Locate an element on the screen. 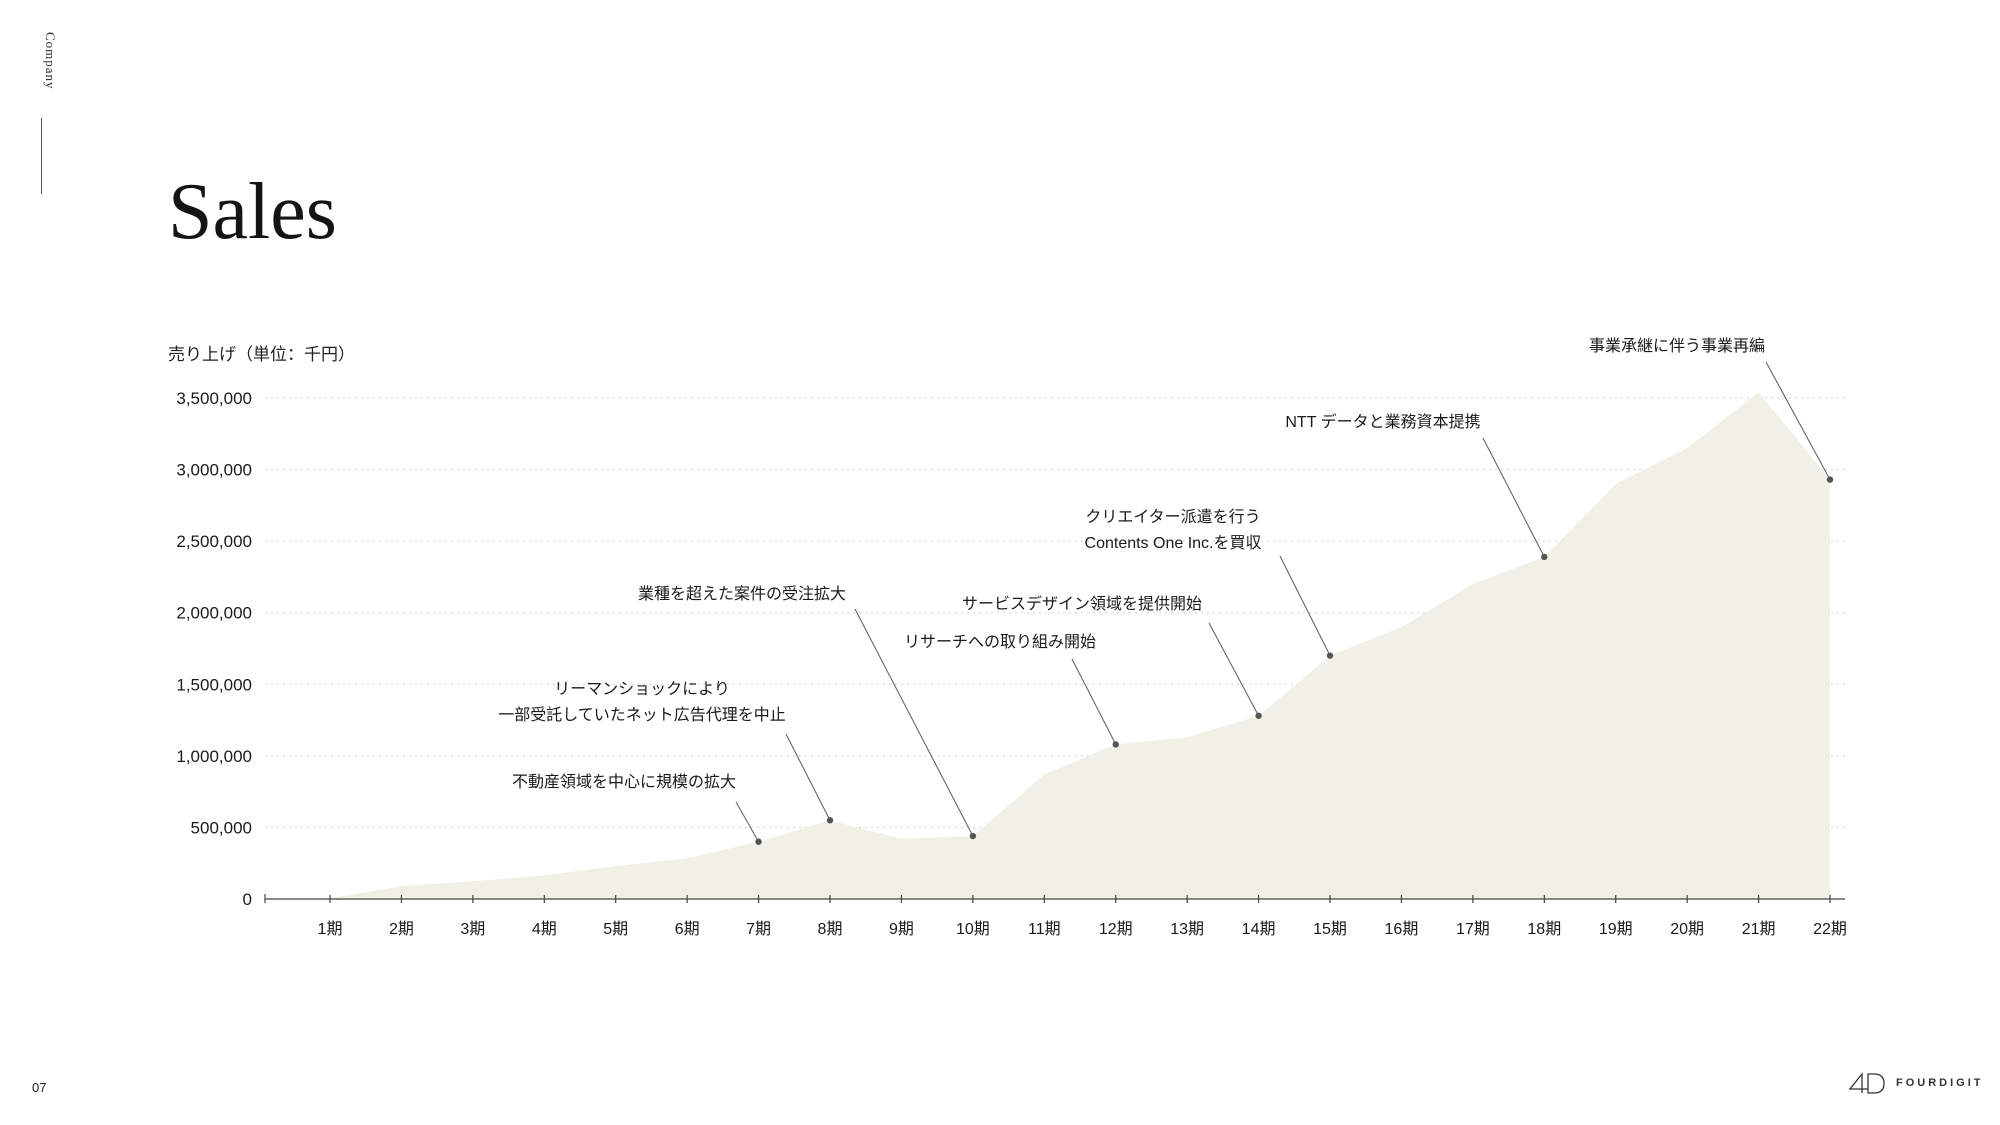 The height and width of the screenshot is (1125, 2000). x-tick-label: 9期 is located at coordinates (901, 929).